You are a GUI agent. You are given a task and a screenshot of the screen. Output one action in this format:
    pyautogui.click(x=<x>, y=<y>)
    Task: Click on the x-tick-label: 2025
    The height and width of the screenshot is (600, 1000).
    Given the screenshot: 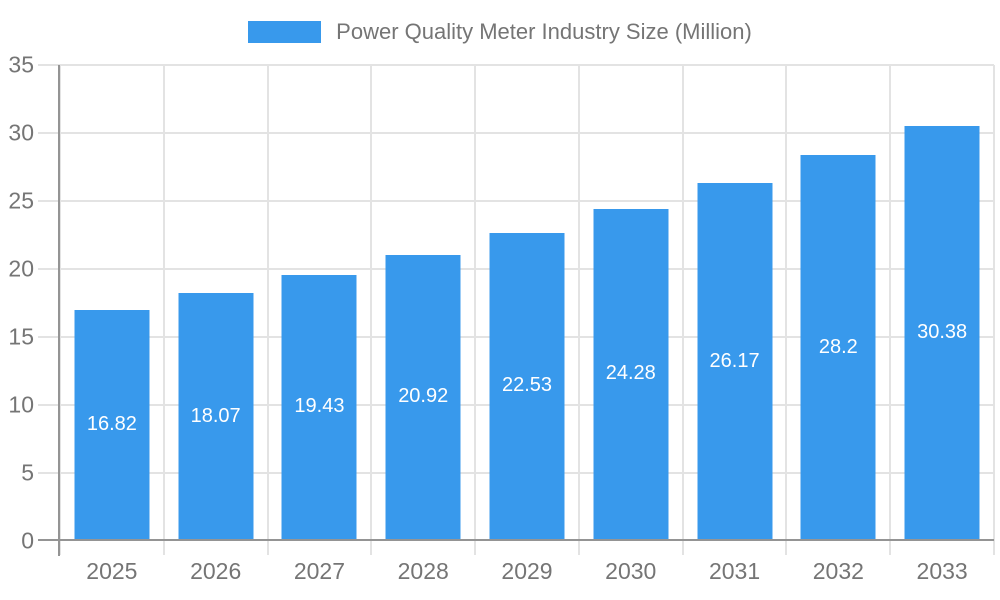 What is the action you would take?
    pyautogui.click(x=112, y=571)
    